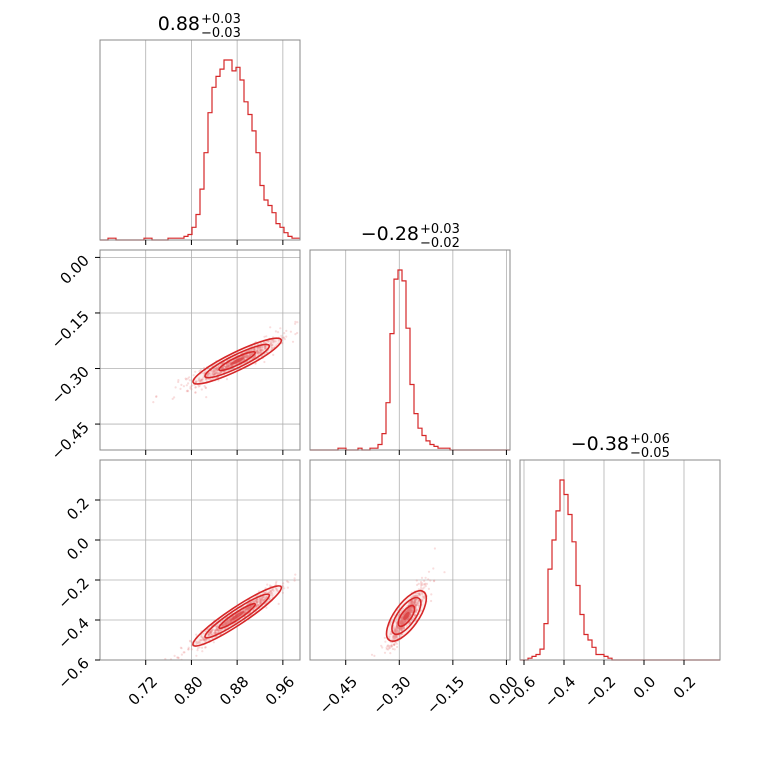  Describe the element at coordinates (685, 688) in the screenshot. I see `x-tick-label: 0.2` at that location.